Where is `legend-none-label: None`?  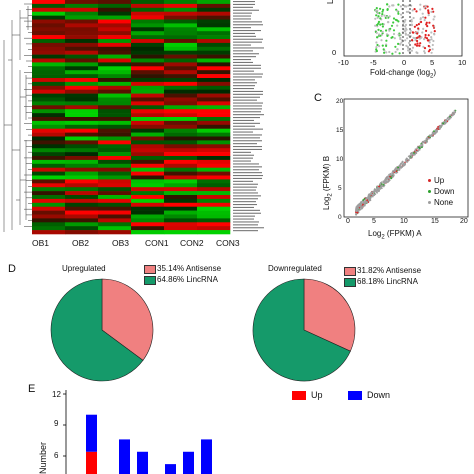
legend-none-label: None is located at coordinates (444, 202).